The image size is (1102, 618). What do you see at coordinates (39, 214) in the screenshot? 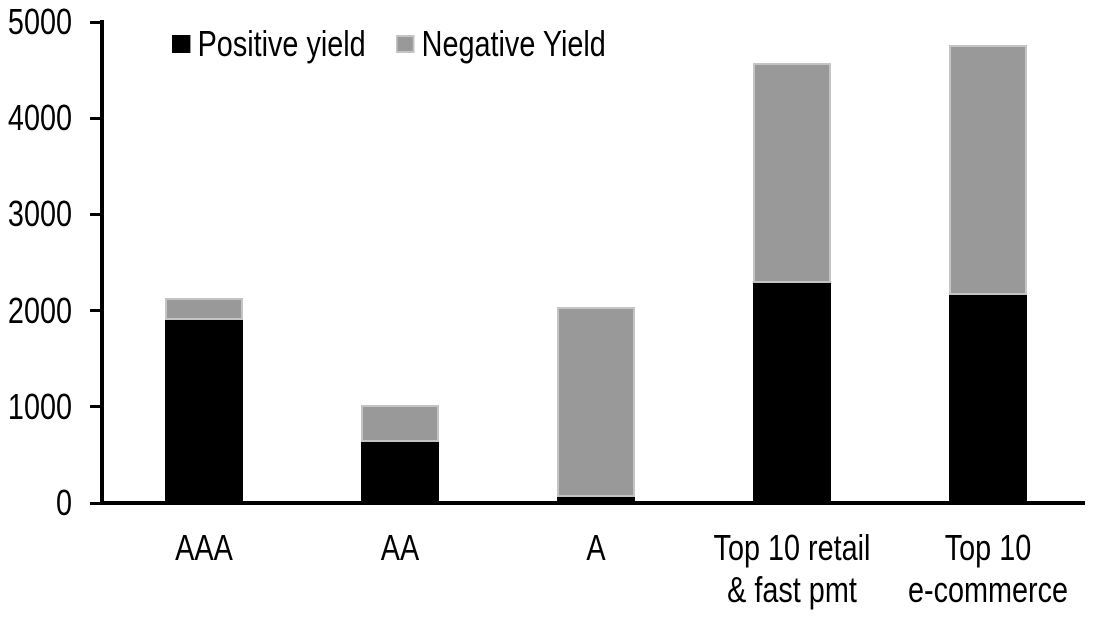
I see `y-axis-tick-label: 3000` at bounding box center [39, 214].